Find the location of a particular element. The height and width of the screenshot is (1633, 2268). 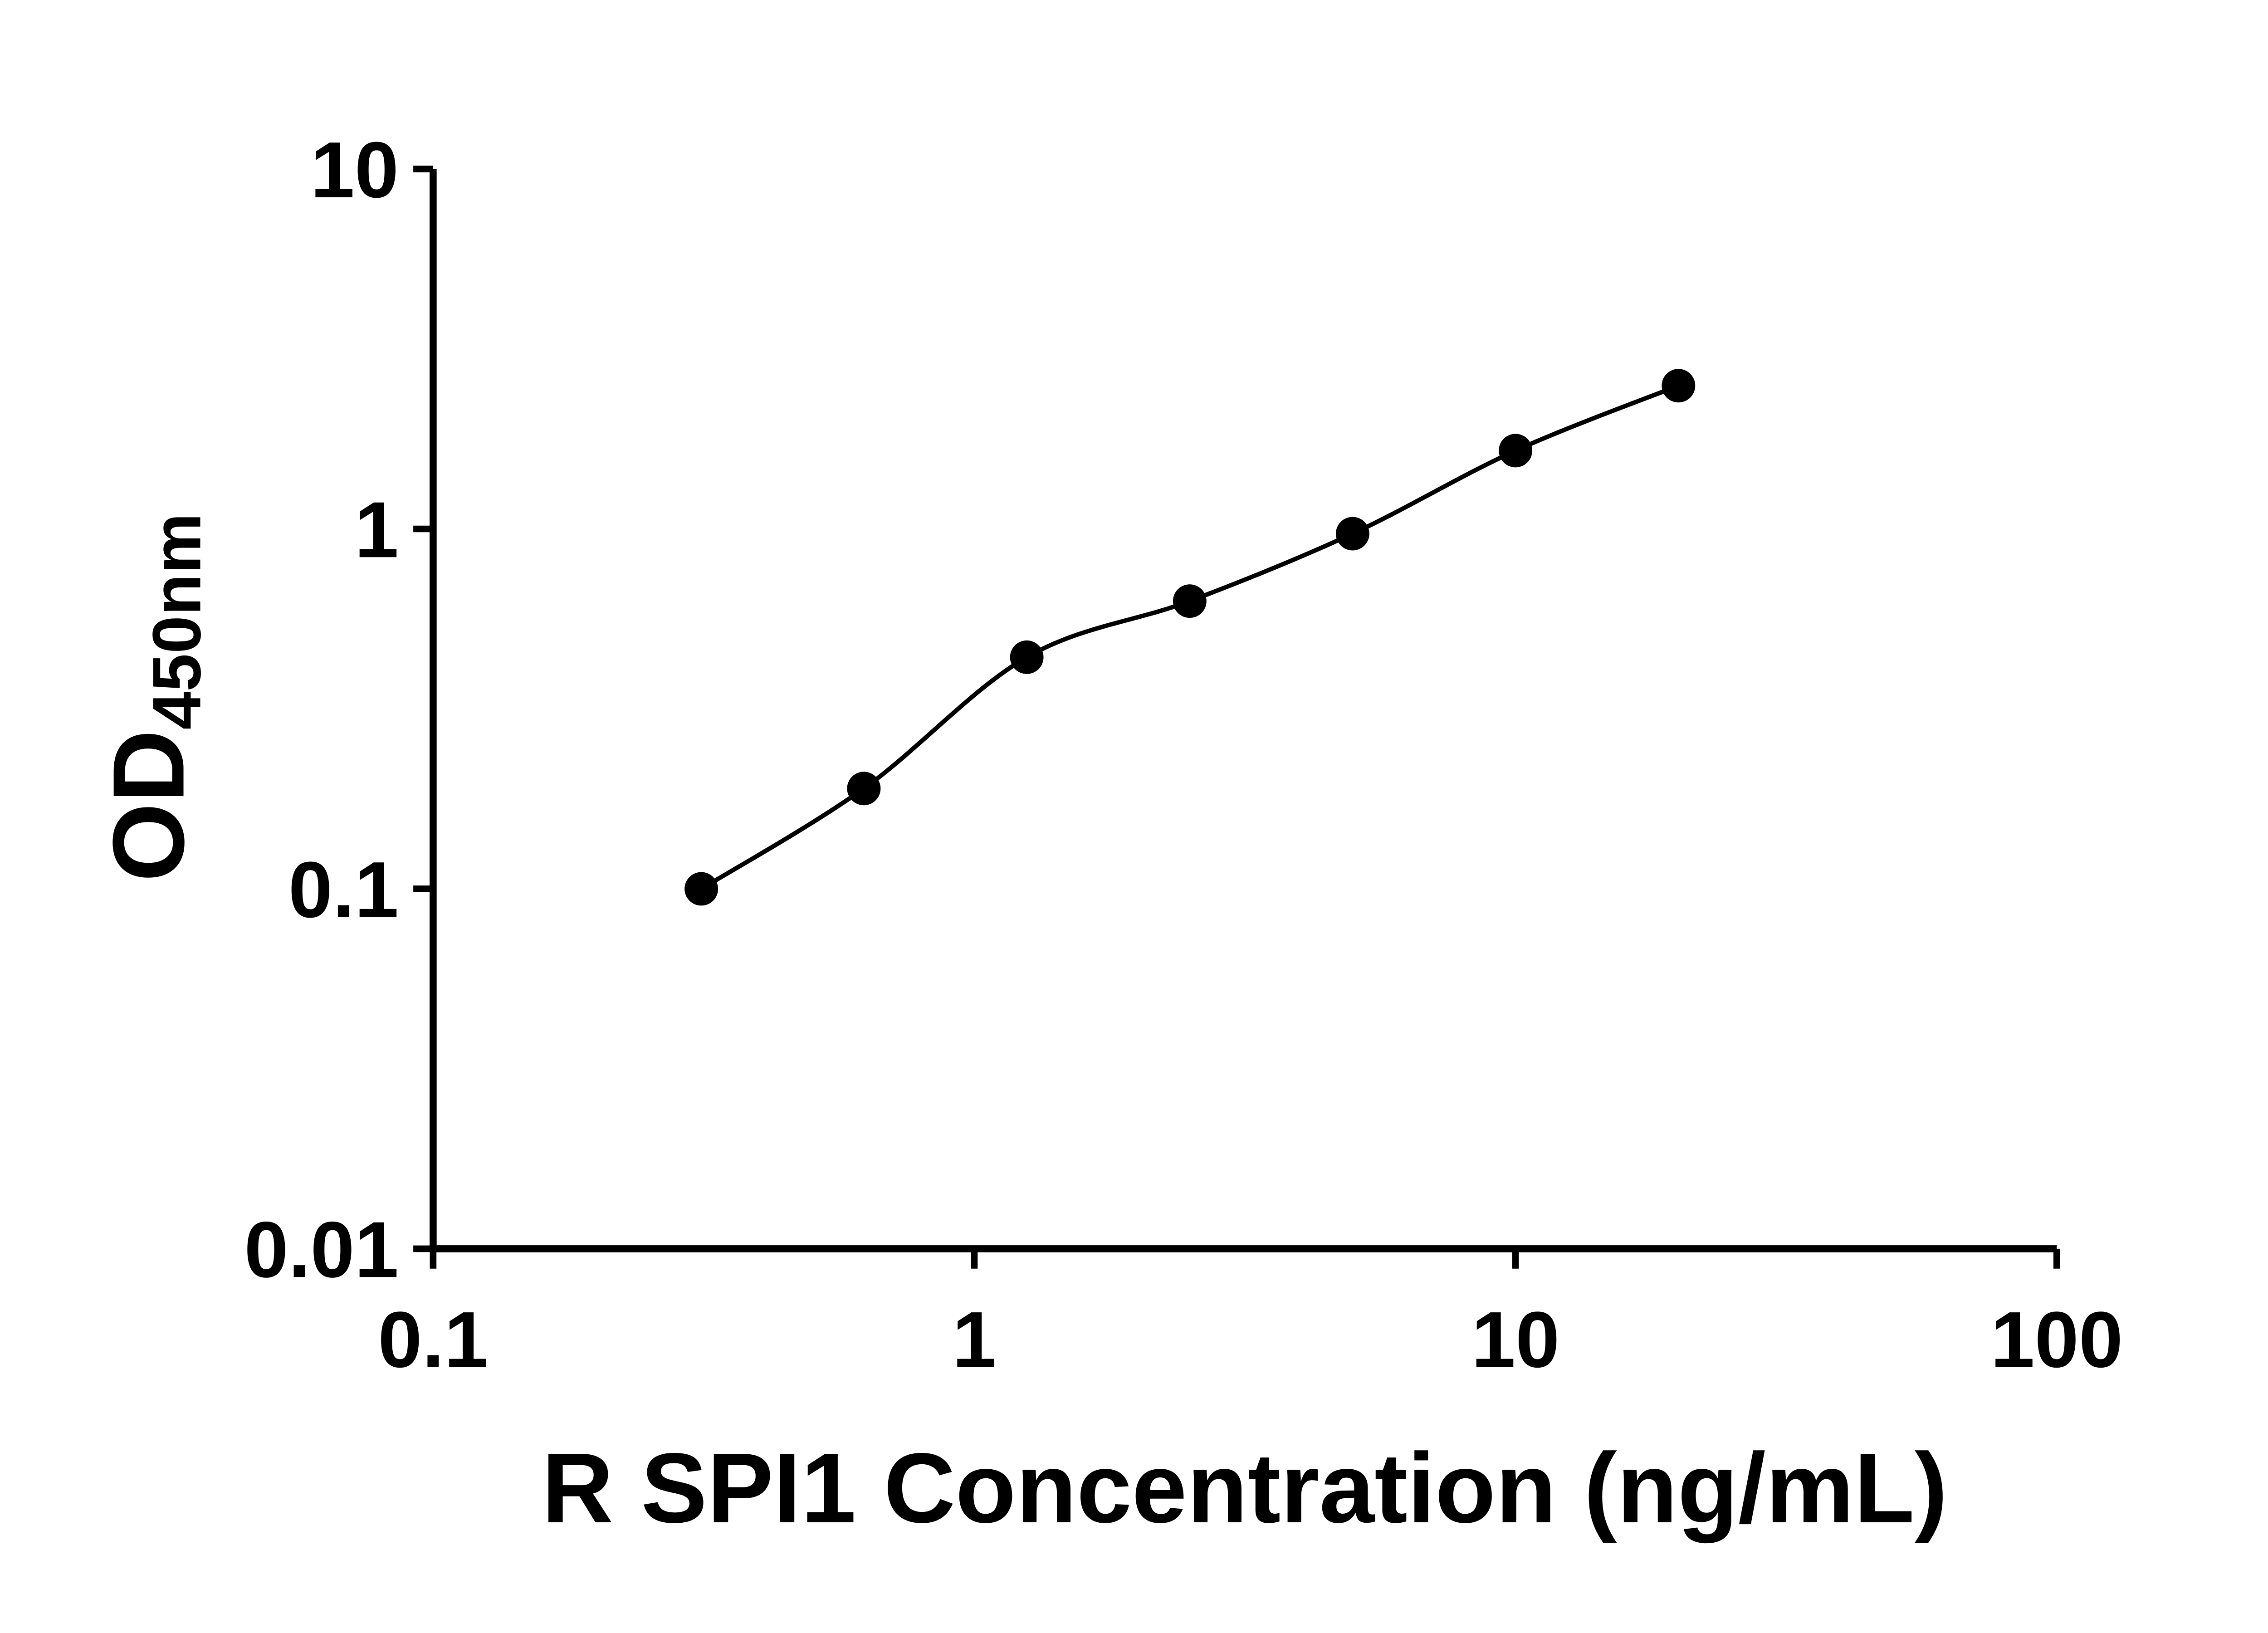

y-axis-title-subscript: 450nm is located at coordinates (177, 621).